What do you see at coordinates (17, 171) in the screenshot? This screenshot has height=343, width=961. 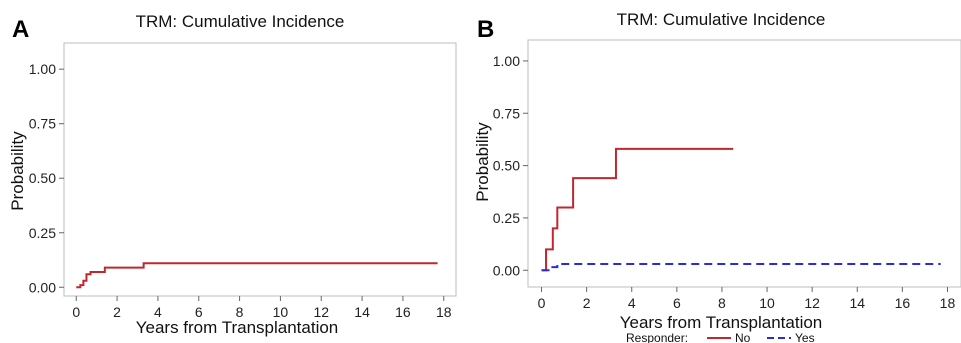 I see `panel-a-ylabel: Probability` at bounding box center [17, 171].